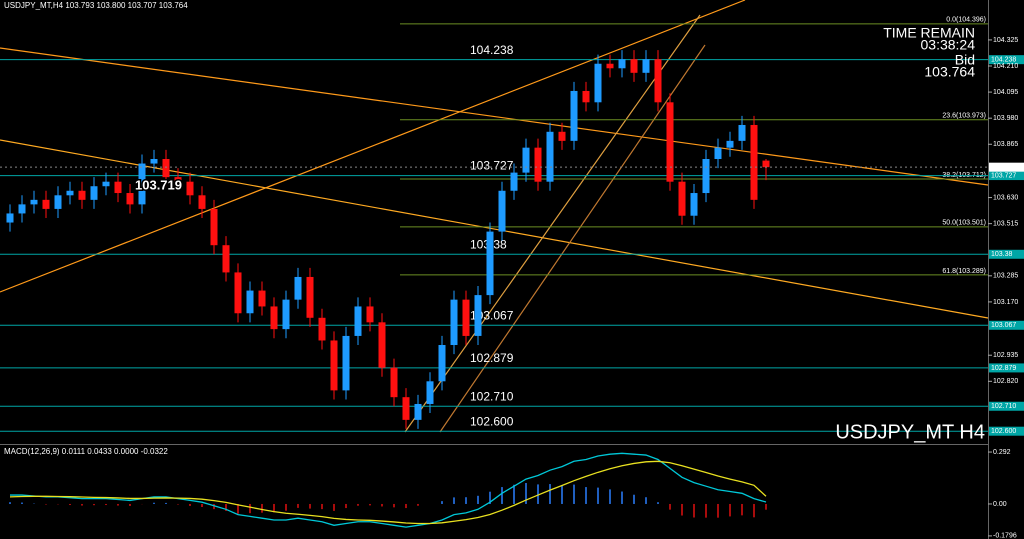  I want to click on level-label: 104.238, so click(492, 50).